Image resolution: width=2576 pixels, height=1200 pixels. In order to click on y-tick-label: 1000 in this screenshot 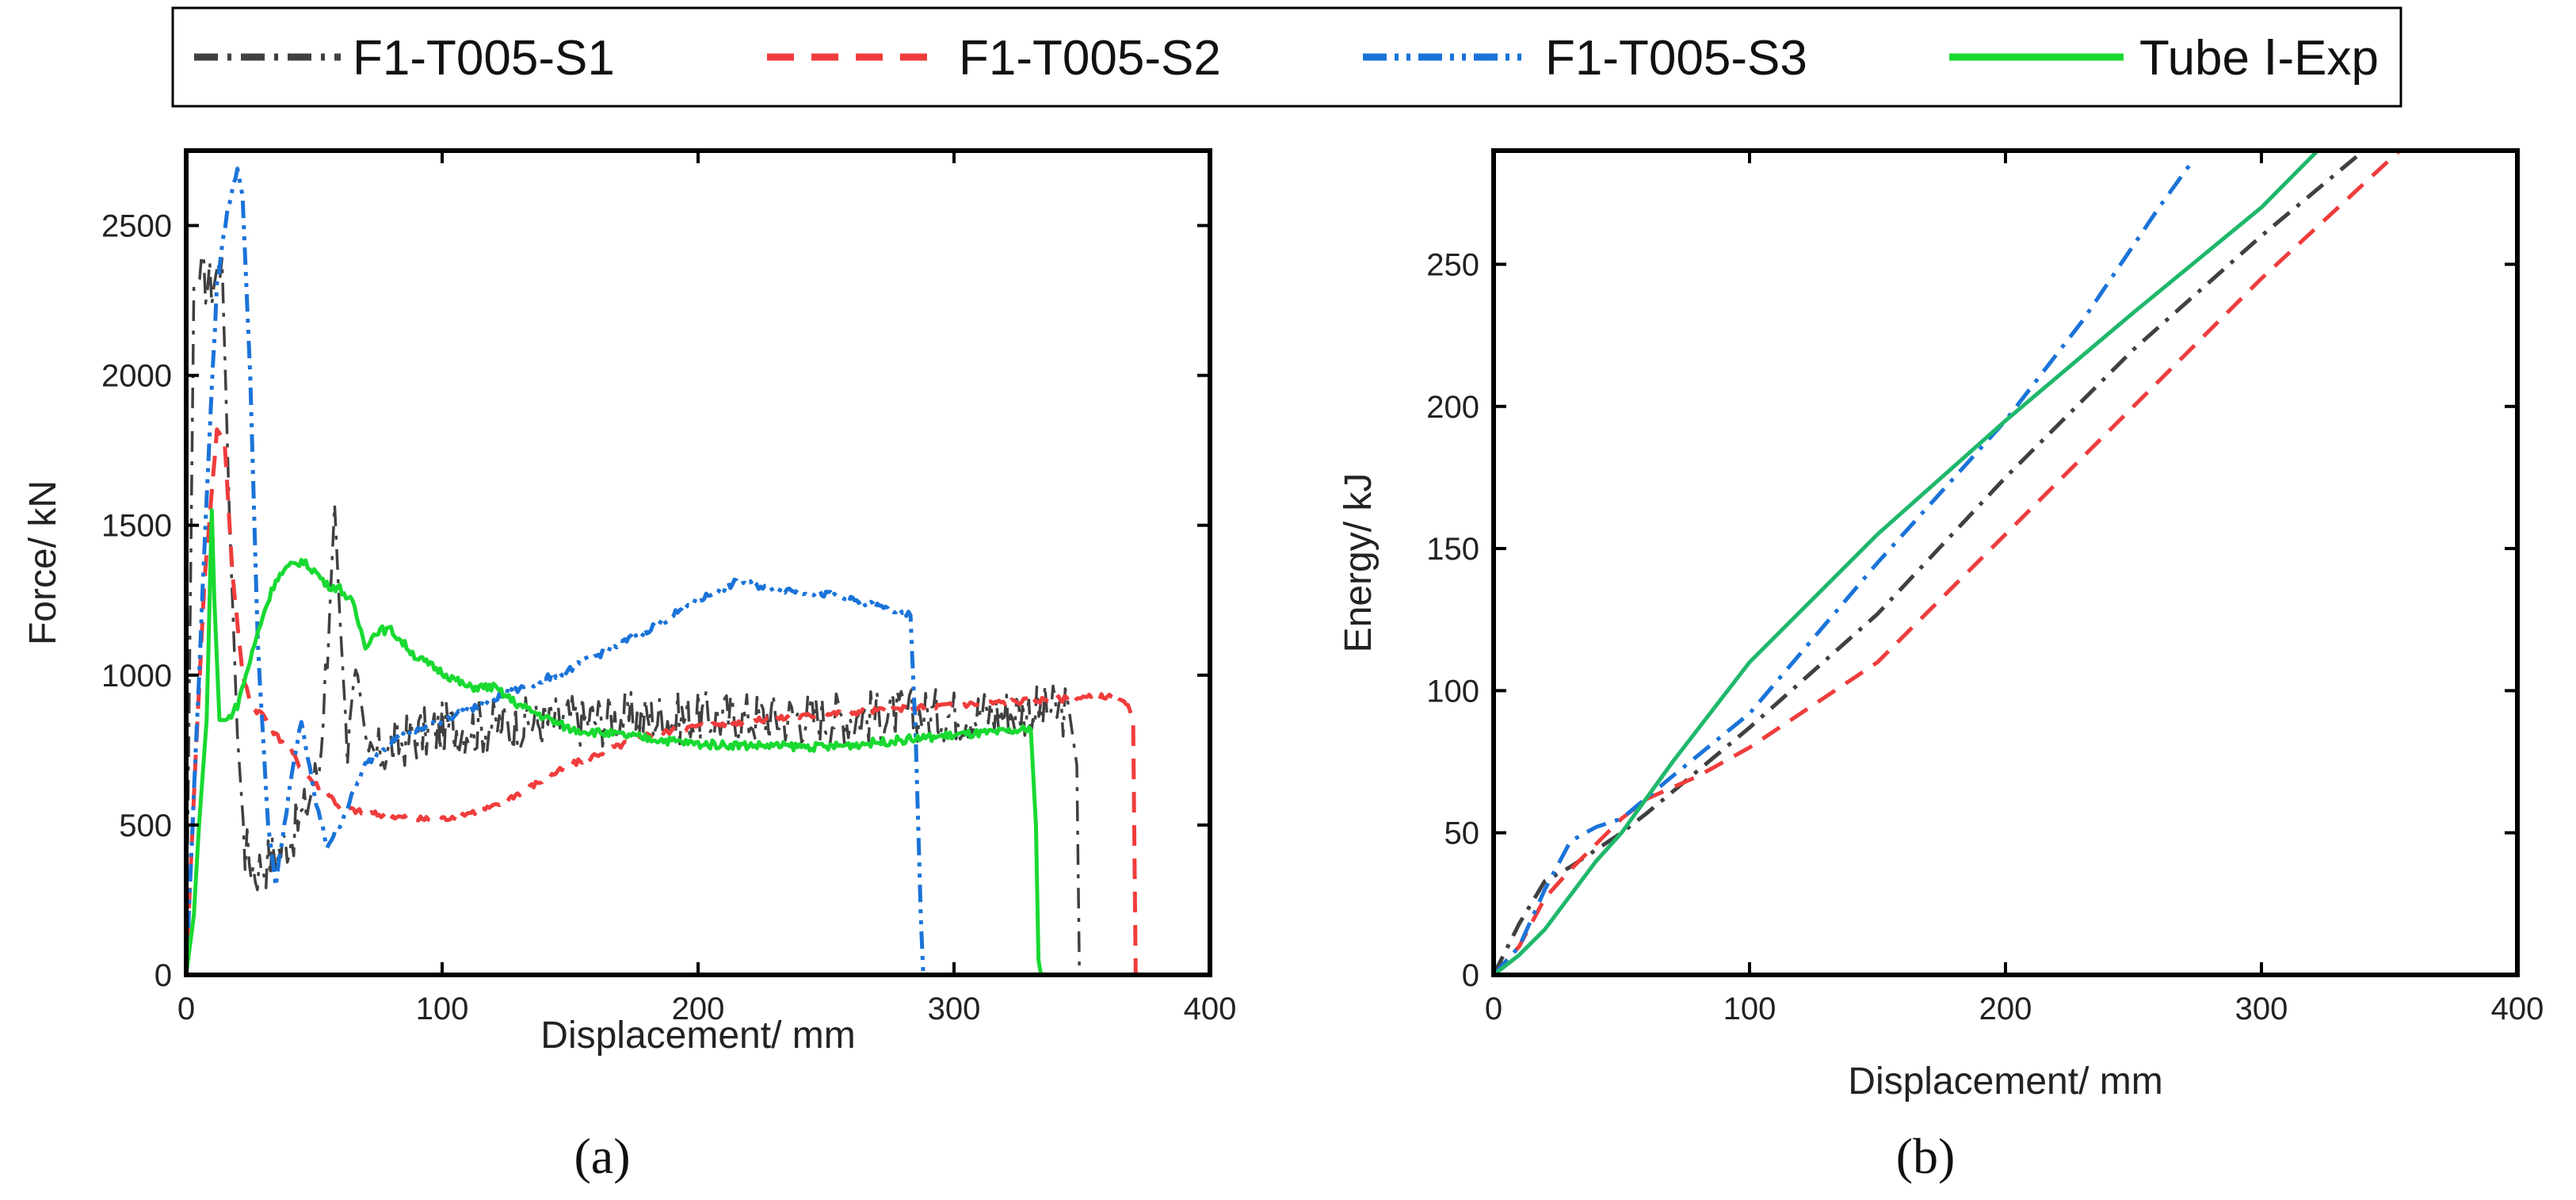, I will do `click(136, 676)`.